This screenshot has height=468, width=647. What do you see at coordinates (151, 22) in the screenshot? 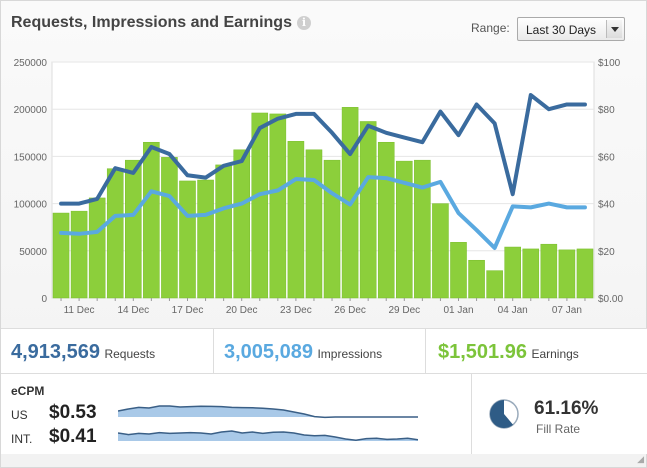
I see `page-title: Requests, Impressions and Earnings` at bounding box center [151, 22].